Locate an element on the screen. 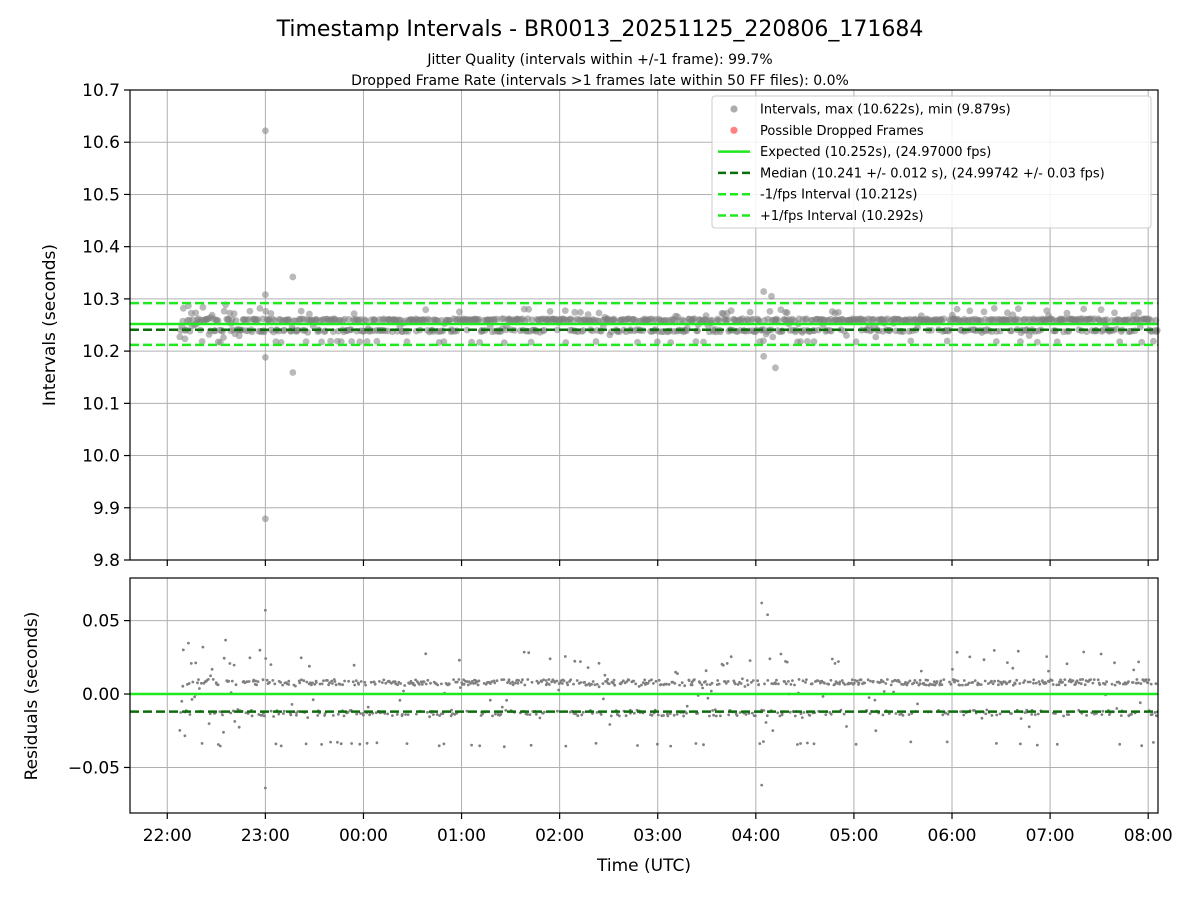 This screenshot has height=900, width=1200. x-tick-label: 07:00 is located at coordinates (1050, 836).